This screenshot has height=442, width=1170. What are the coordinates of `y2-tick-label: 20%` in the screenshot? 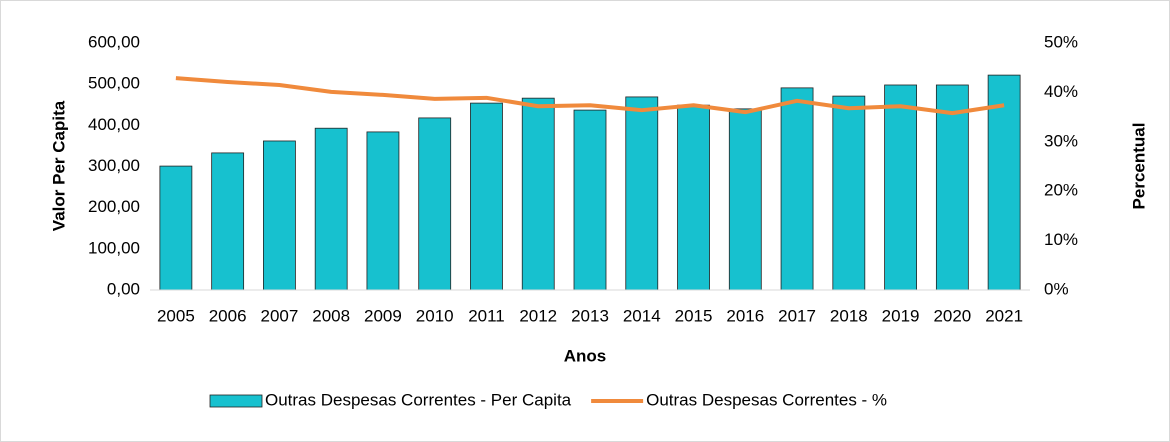 It's located at (1061, 190).